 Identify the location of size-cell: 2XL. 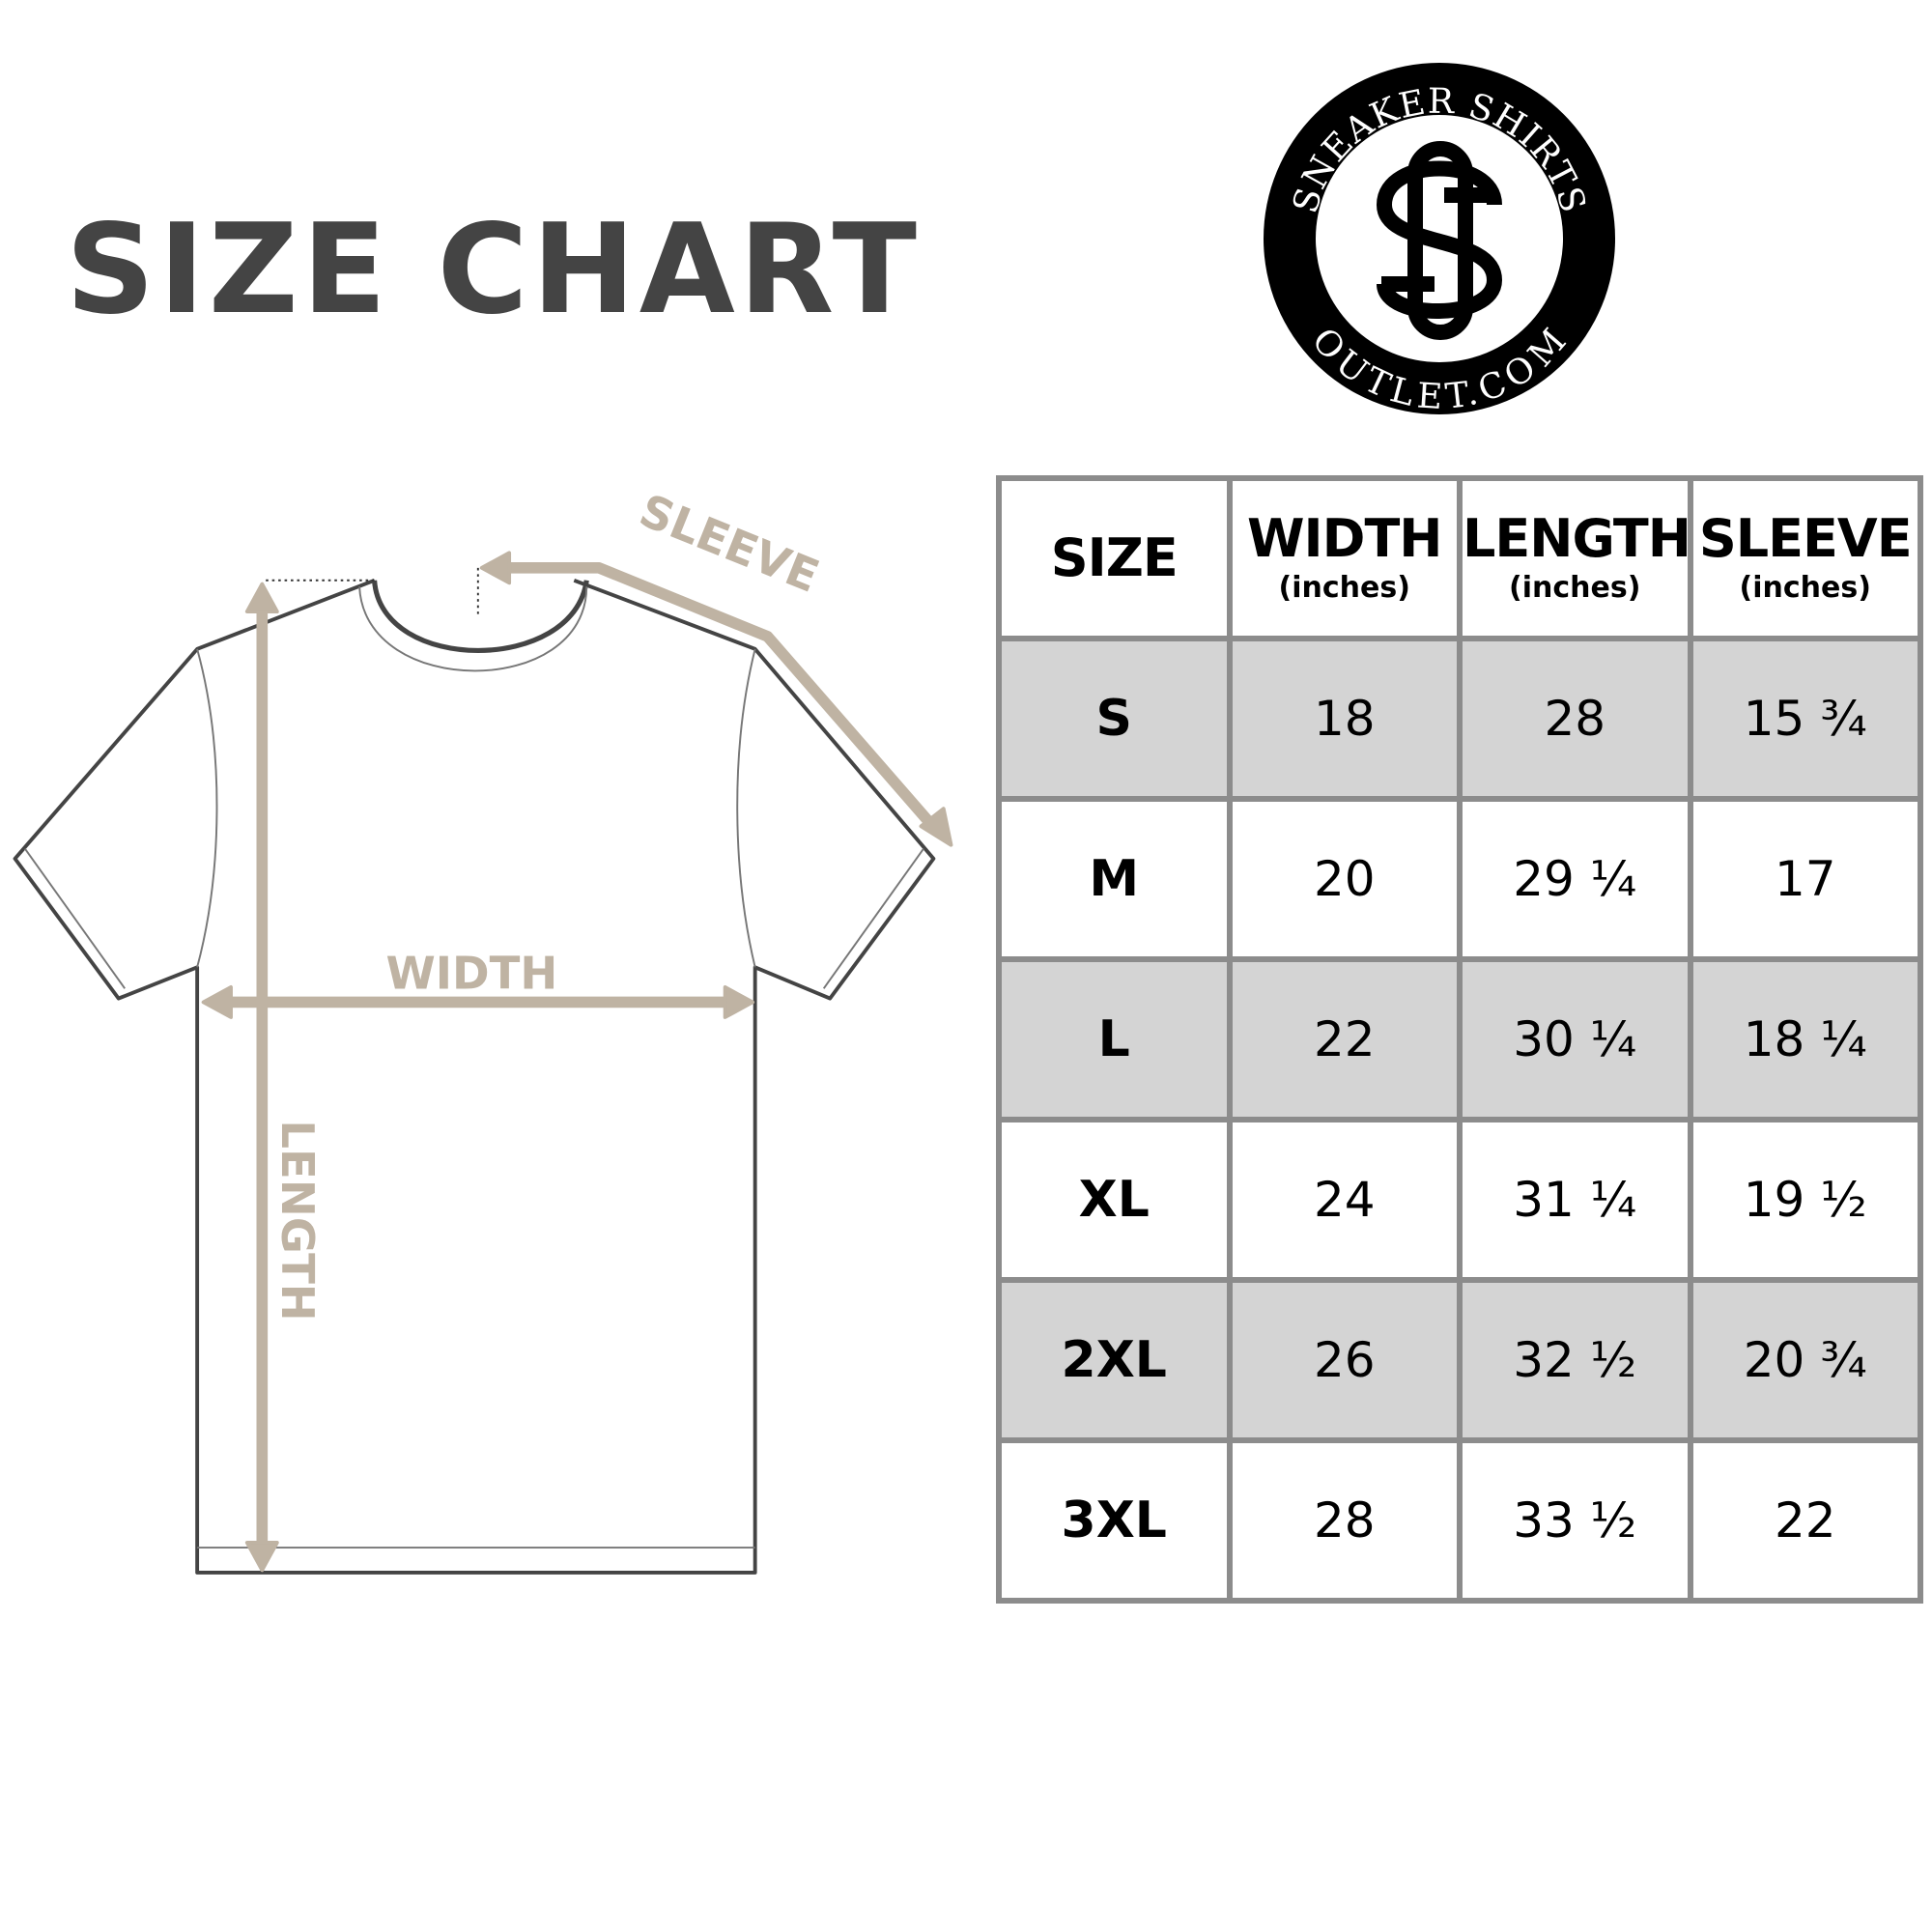
(1114, 1360).